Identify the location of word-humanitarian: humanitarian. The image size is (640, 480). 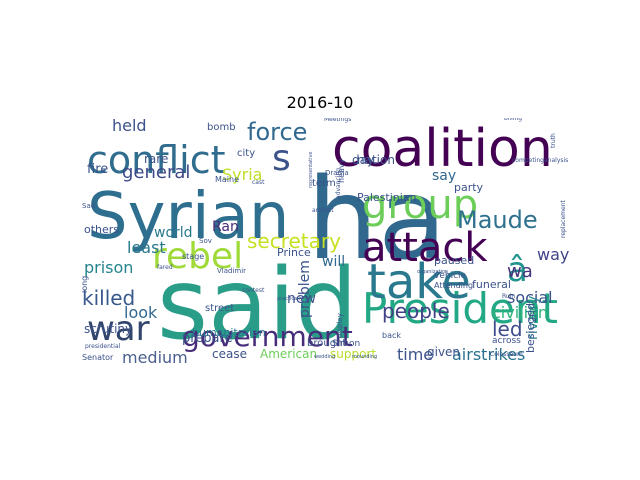
(229, 332).